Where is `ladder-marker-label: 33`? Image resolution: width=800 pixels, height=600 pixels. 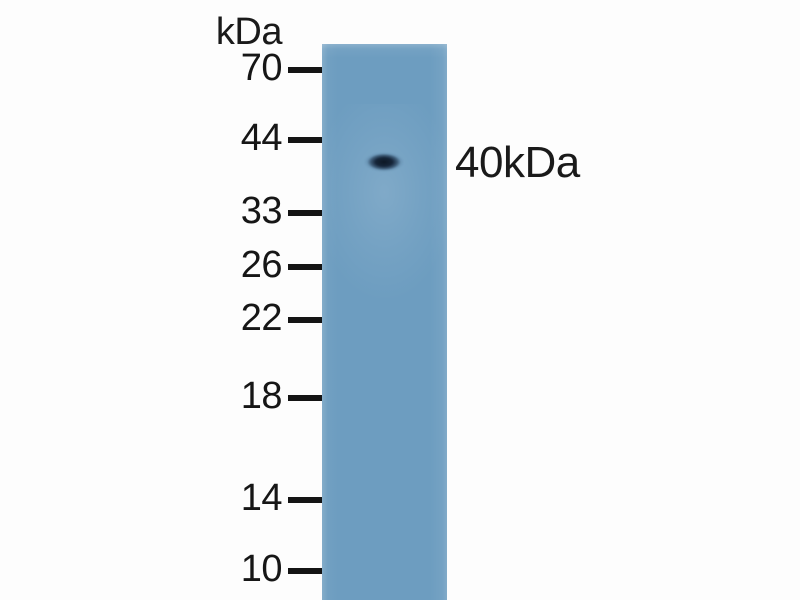
ladder-marker-label: 33 is located at coordinates (261, 211).